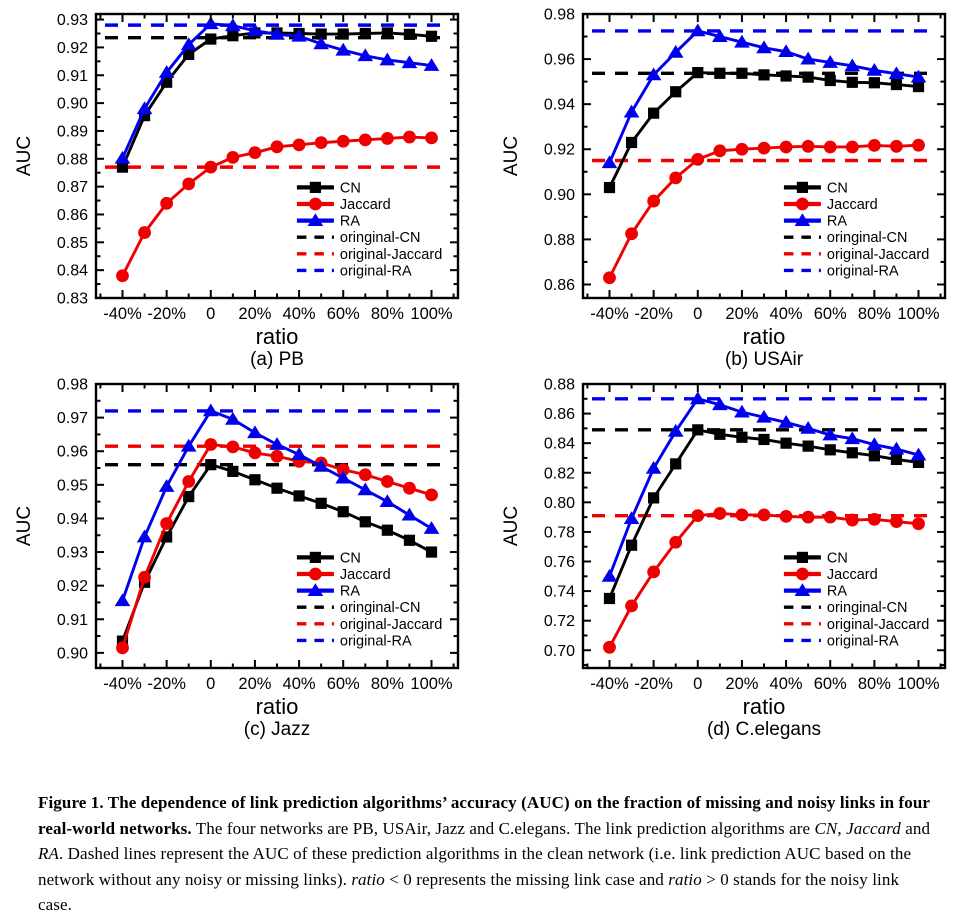  Describe the element at coordinates (72, 485) in the screenshot. I see `svg-text: 0.95` at that location.